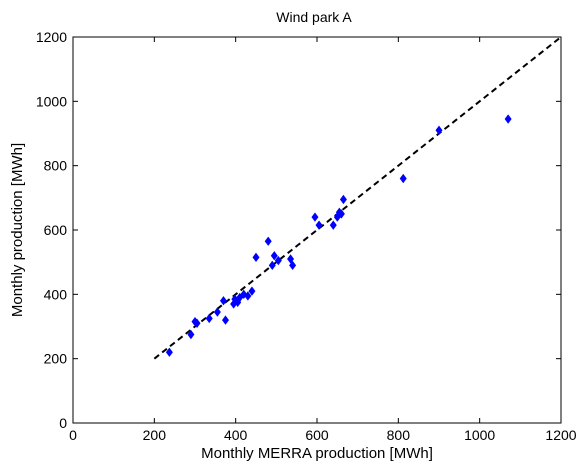 The height and width of the screenshot is (466, 582). Describe the element at coordinates (56, 230) in the screenshot. I see `y-tick-label: 600` at that location.